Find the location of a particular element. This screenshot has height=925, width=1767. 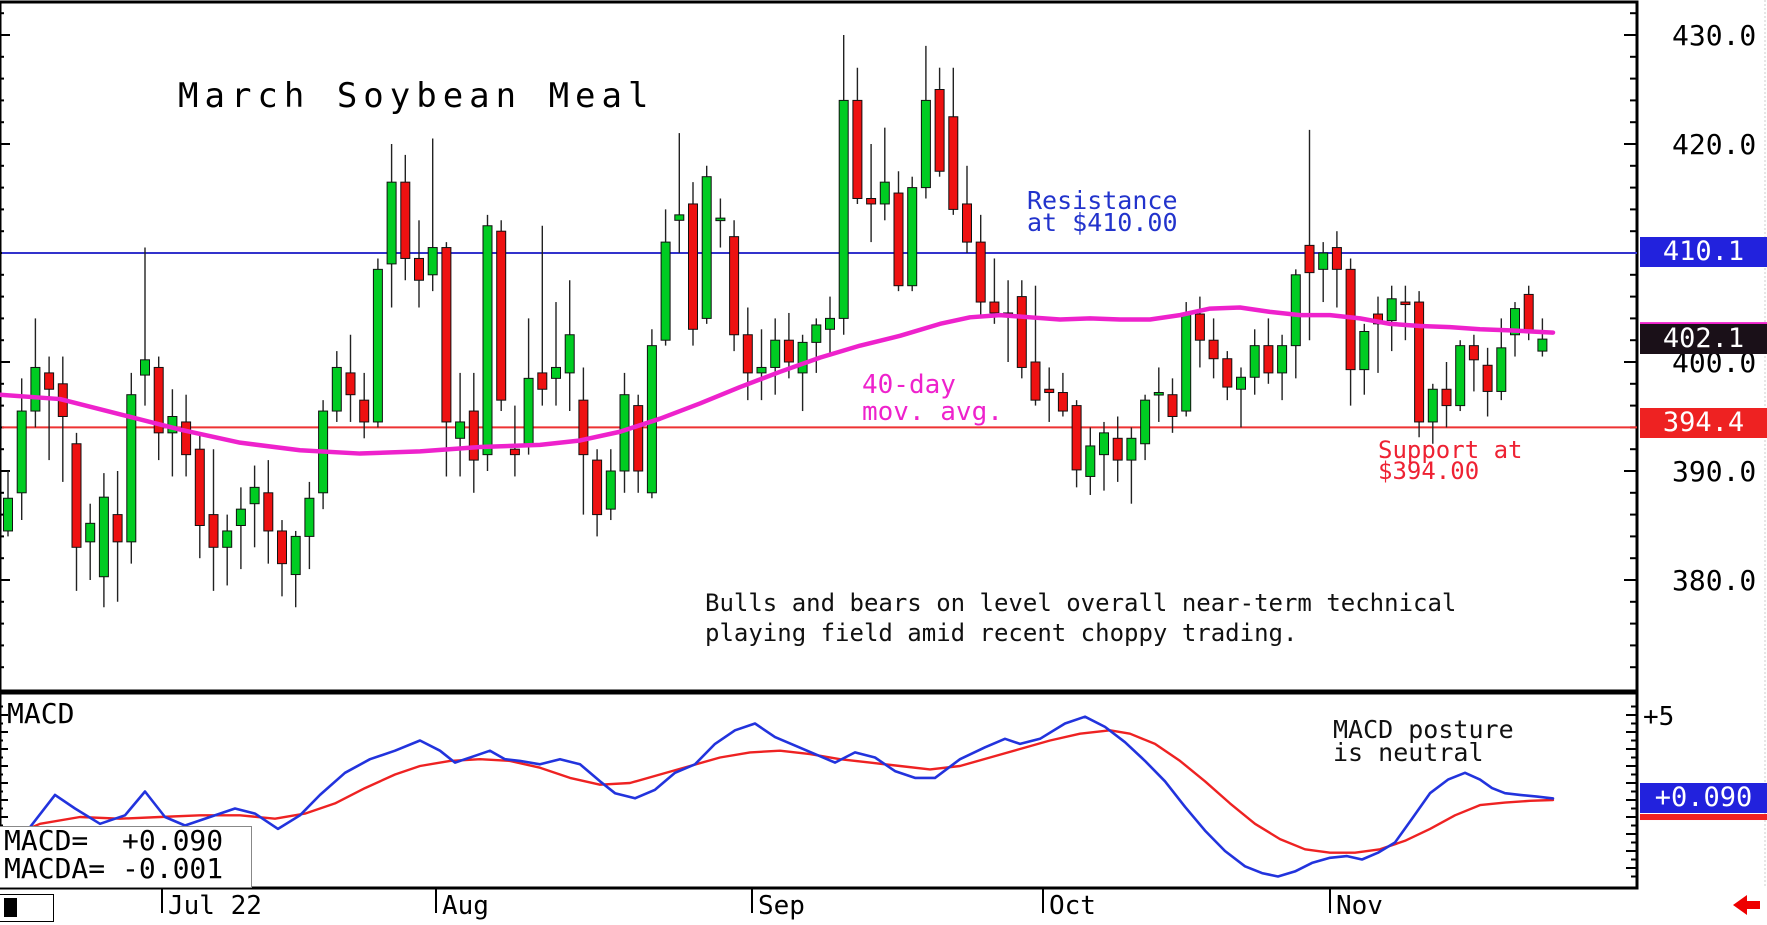

arrow-tail-shape is located at coordinates (1753, 905).